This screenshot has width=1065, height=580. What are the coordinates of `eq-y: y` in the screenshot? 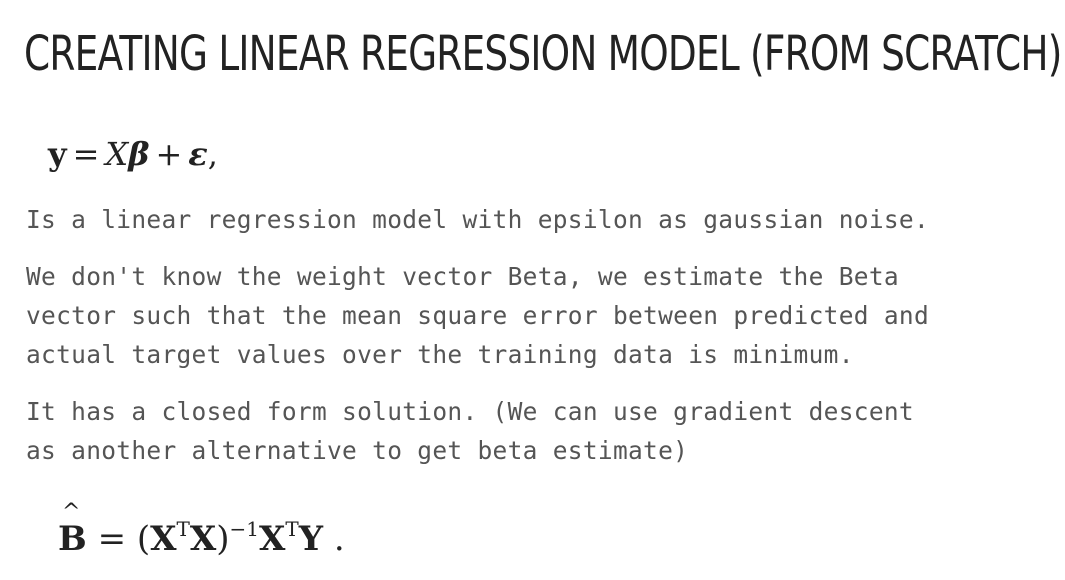 It's located at (57, 154).